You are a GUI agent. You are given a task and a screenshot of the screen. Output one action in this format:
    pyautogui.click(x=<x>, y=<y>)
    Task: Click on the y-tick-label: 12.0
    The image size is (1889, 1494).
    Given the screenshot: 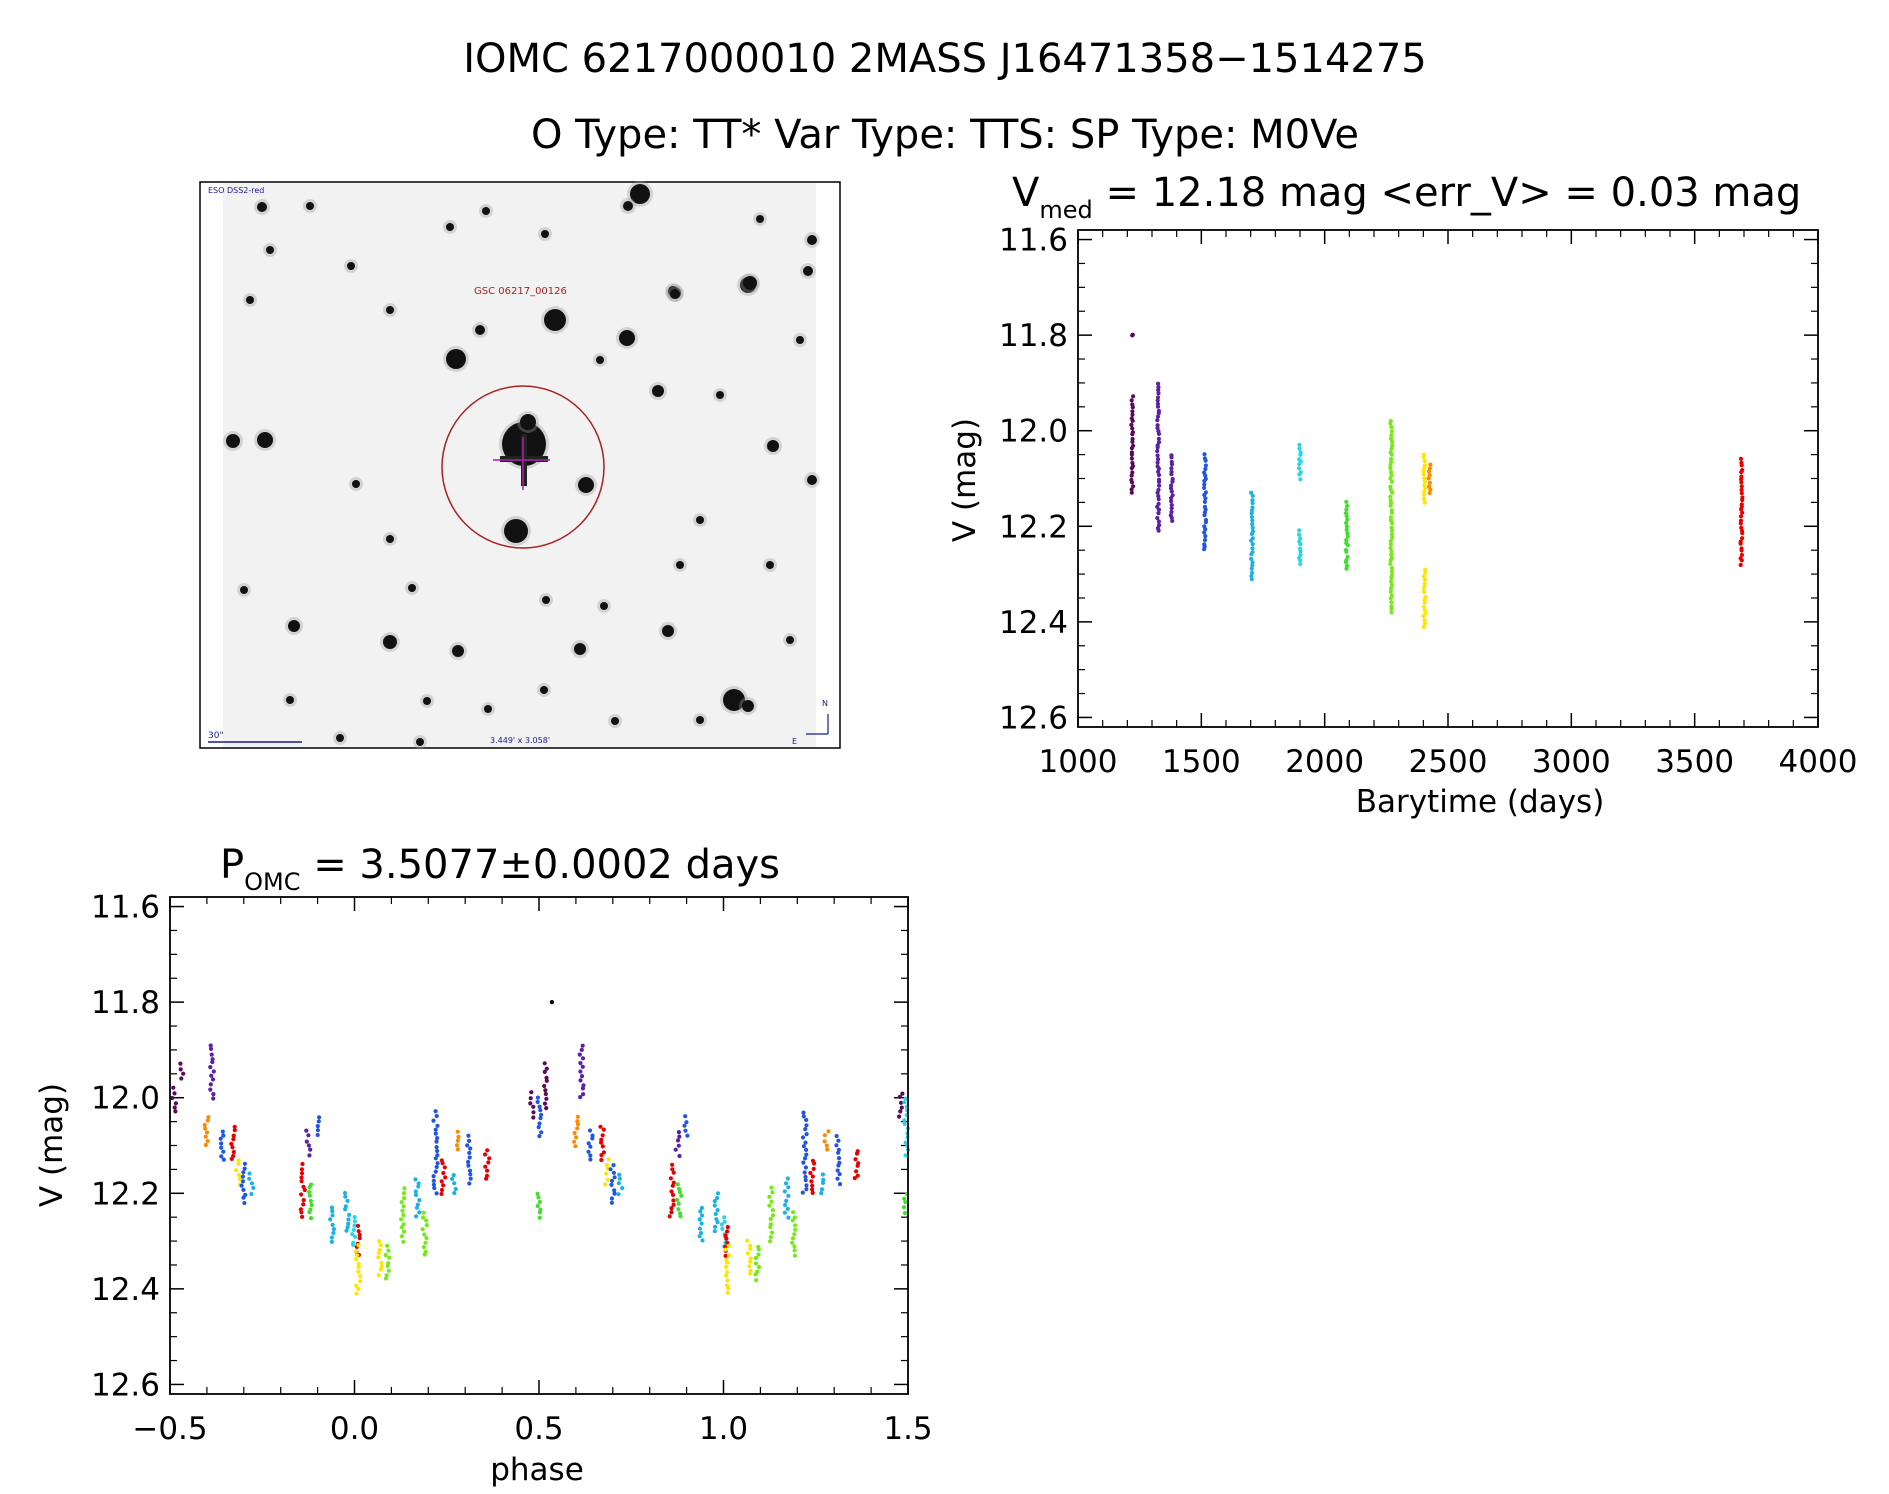 What is the action you would take?
    pyautogui.click(x=125, y=1099)
    